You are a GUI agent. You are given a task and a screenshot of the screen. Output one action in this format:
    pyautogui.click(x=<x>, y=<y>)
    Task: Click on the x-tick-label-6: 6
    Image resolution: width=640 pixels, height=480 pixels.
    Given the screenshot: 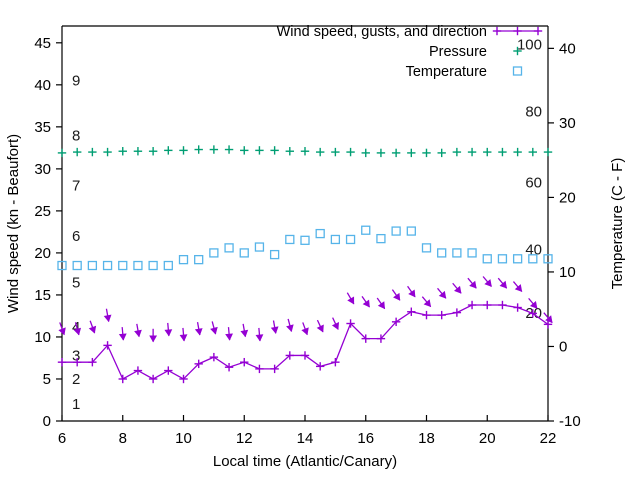 What is the action you would take?
    pyautogui.click(x=62, y=438)
    